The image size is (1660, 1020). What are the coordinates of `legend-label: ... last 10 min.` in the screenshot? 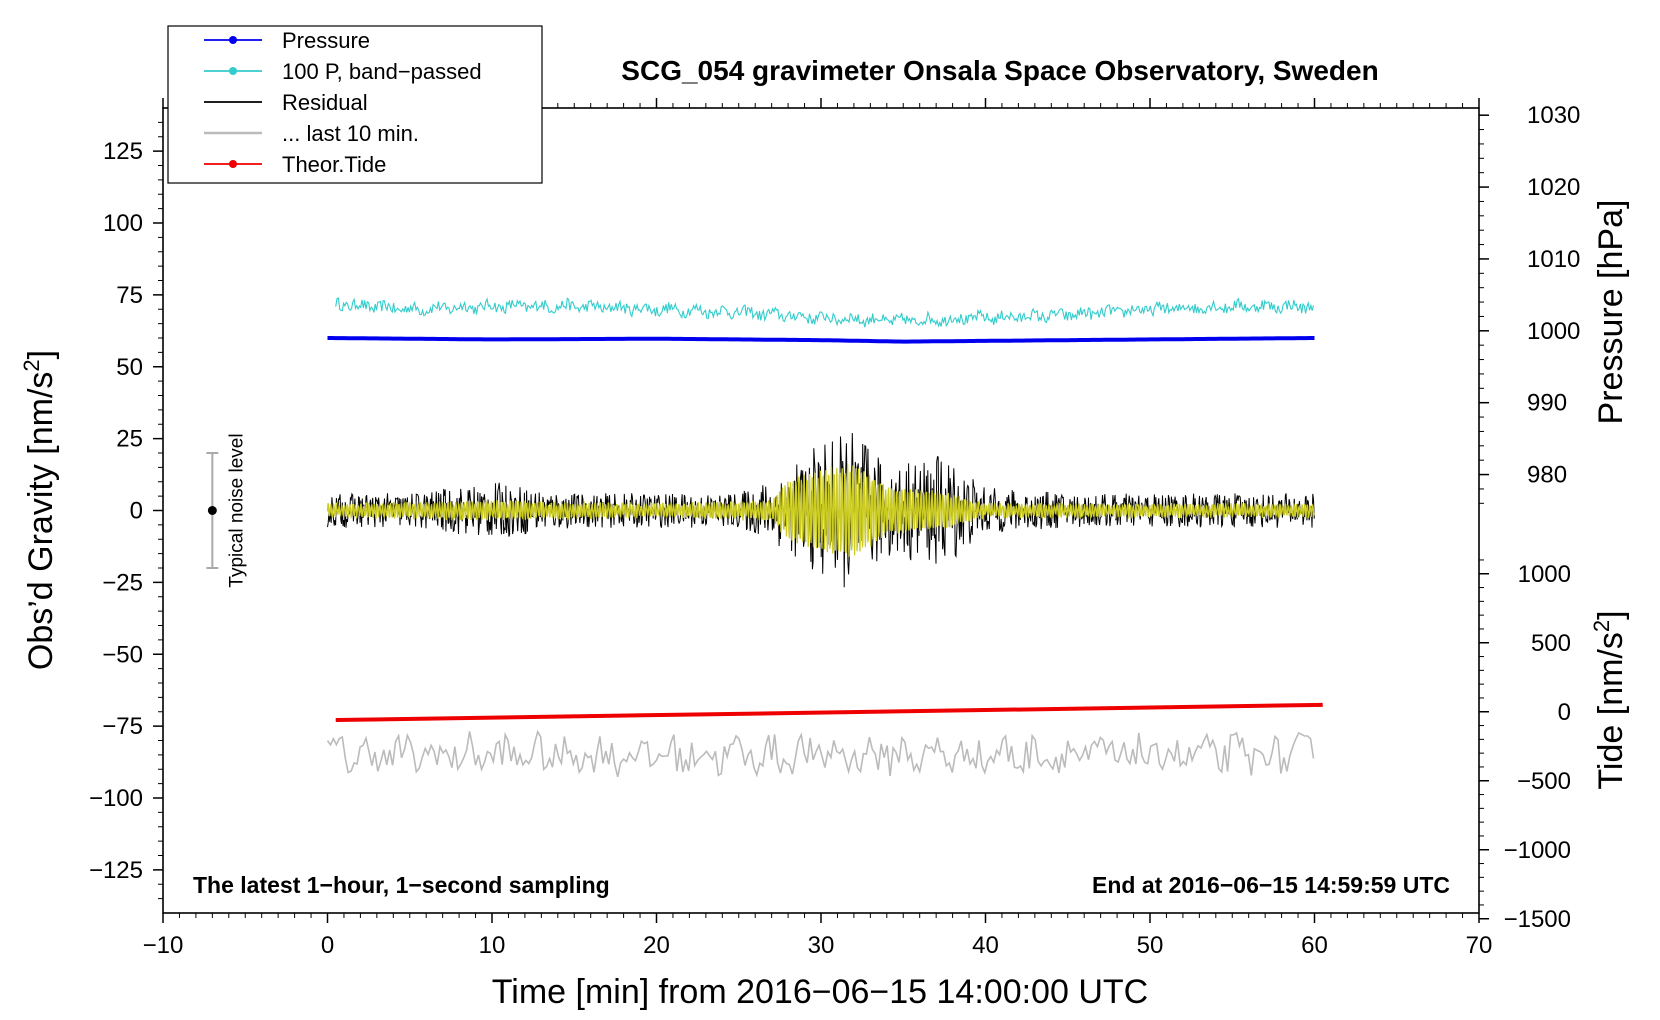 It's located at (350, 133).